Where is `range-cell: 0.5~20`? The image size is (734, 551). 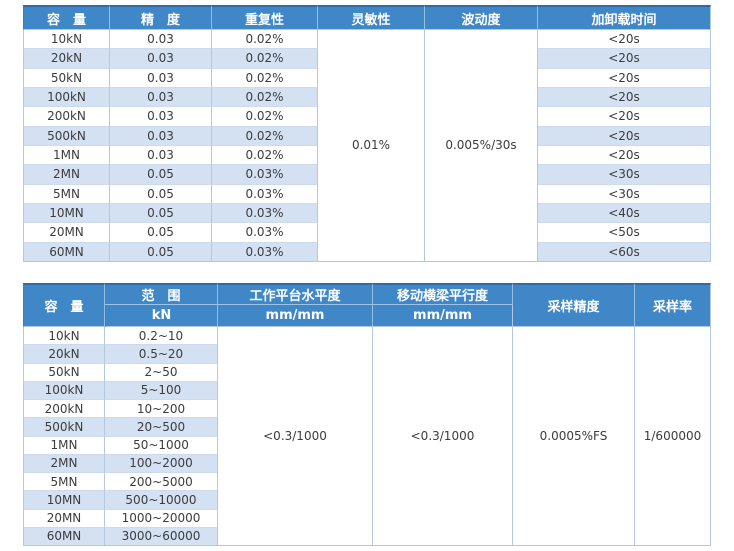
range-cell: 0.5~20 is located at coordinates (161, 354).